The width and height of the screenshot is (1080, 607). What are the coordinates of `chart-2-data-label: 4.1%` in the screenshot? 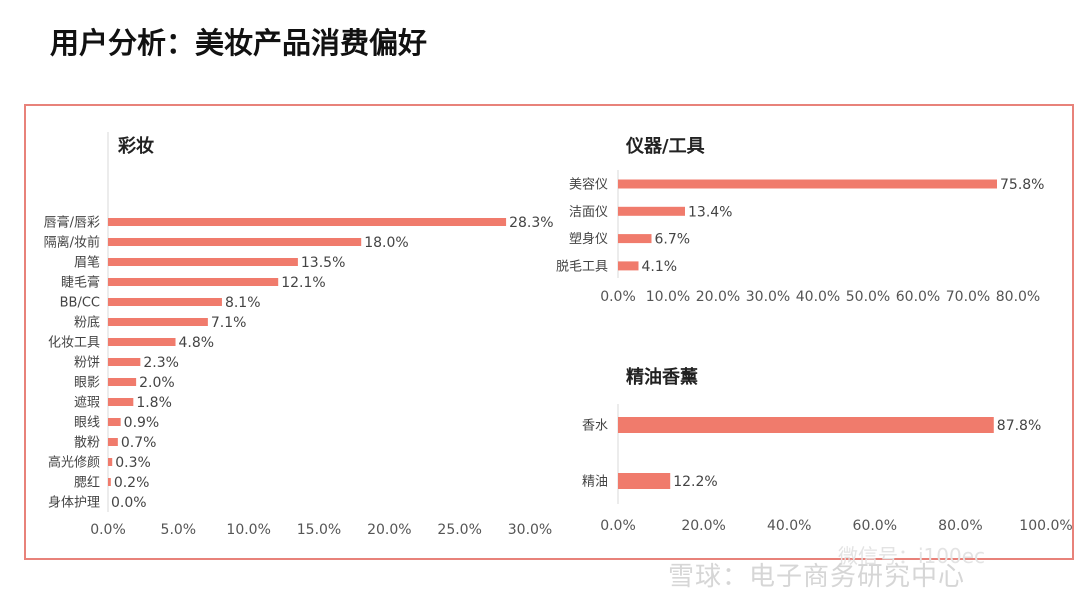 It's located at (660, 267).